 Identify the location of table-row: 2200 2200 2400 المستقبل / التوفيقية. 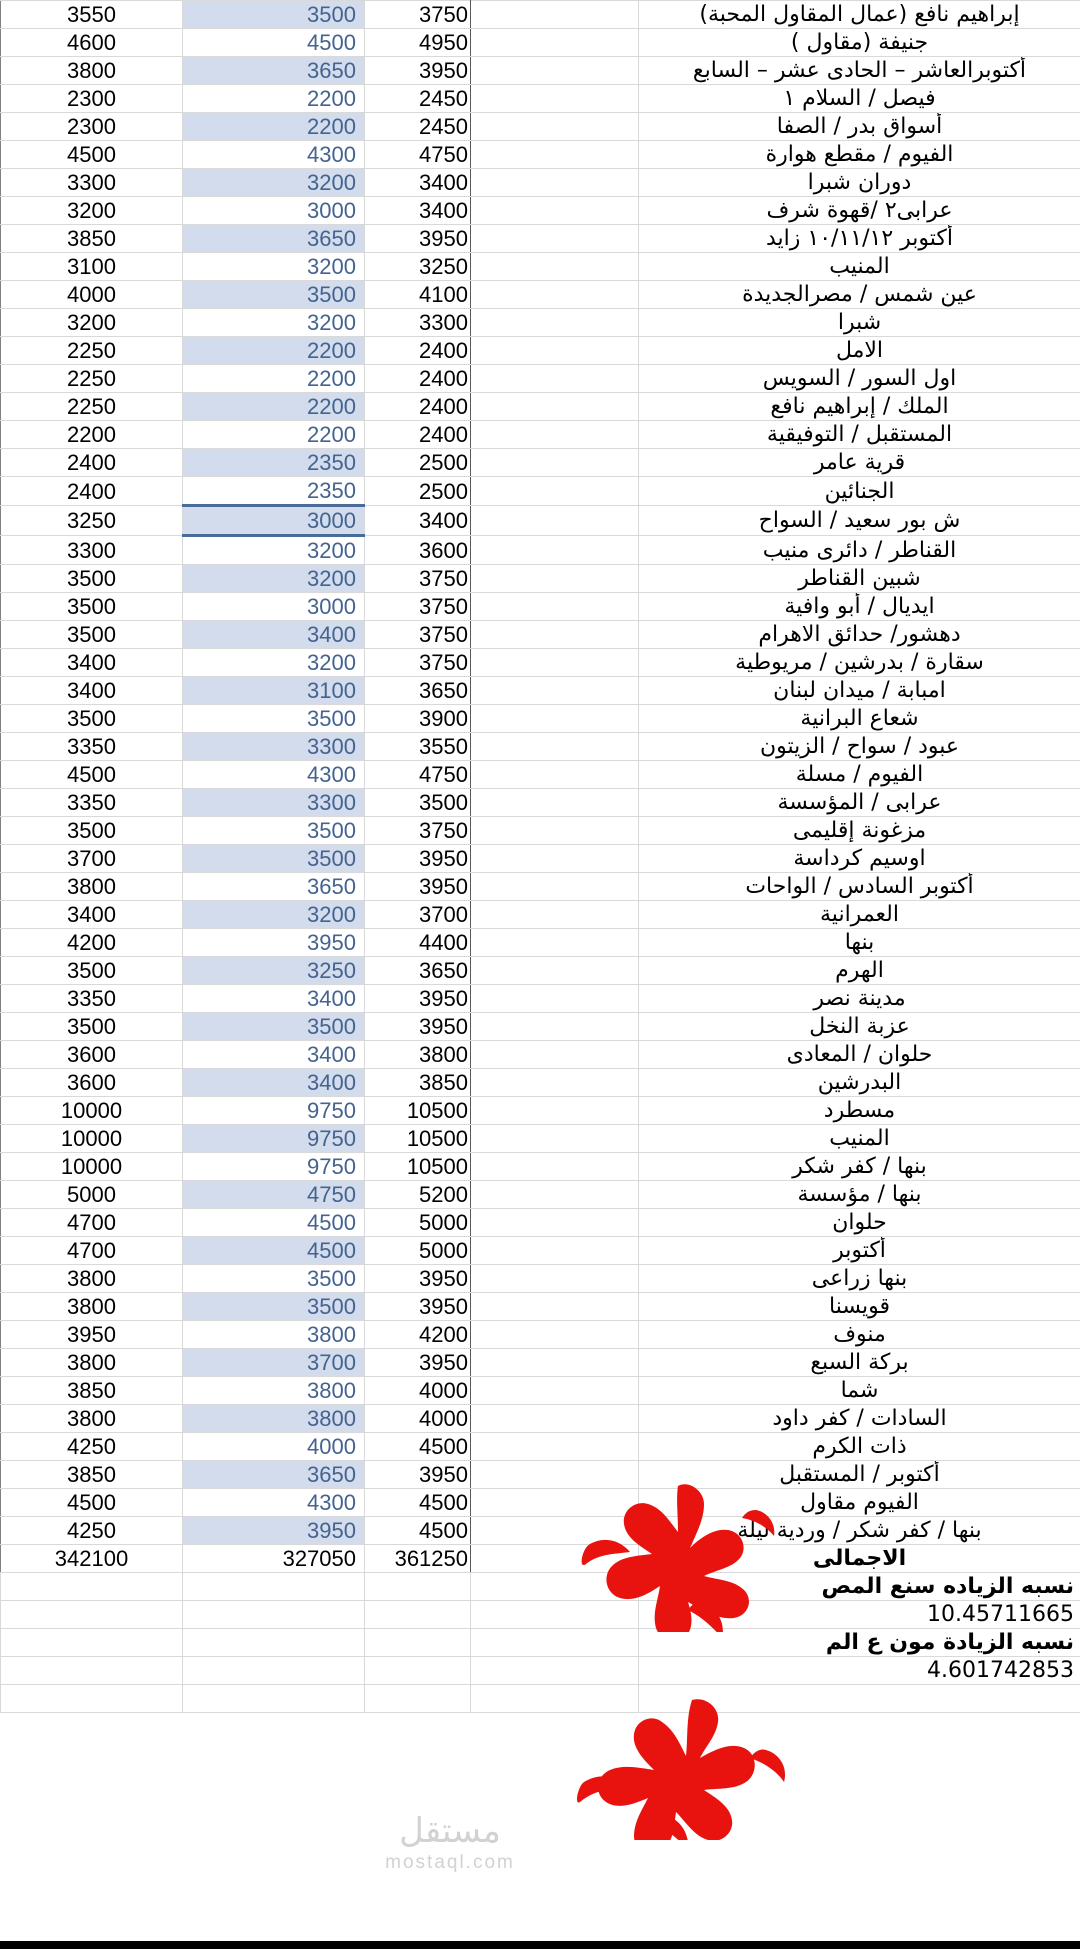
(540, 434).